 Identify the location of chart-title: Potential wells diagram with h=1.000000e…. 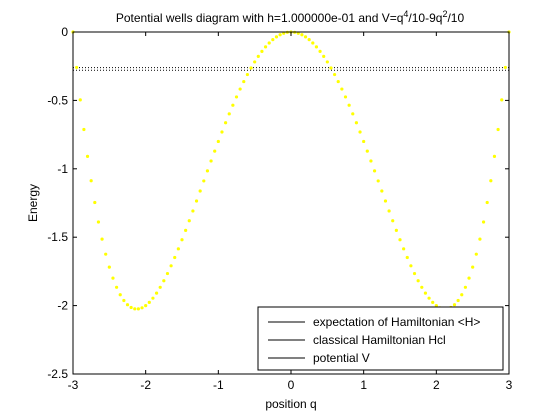
(290, 17).